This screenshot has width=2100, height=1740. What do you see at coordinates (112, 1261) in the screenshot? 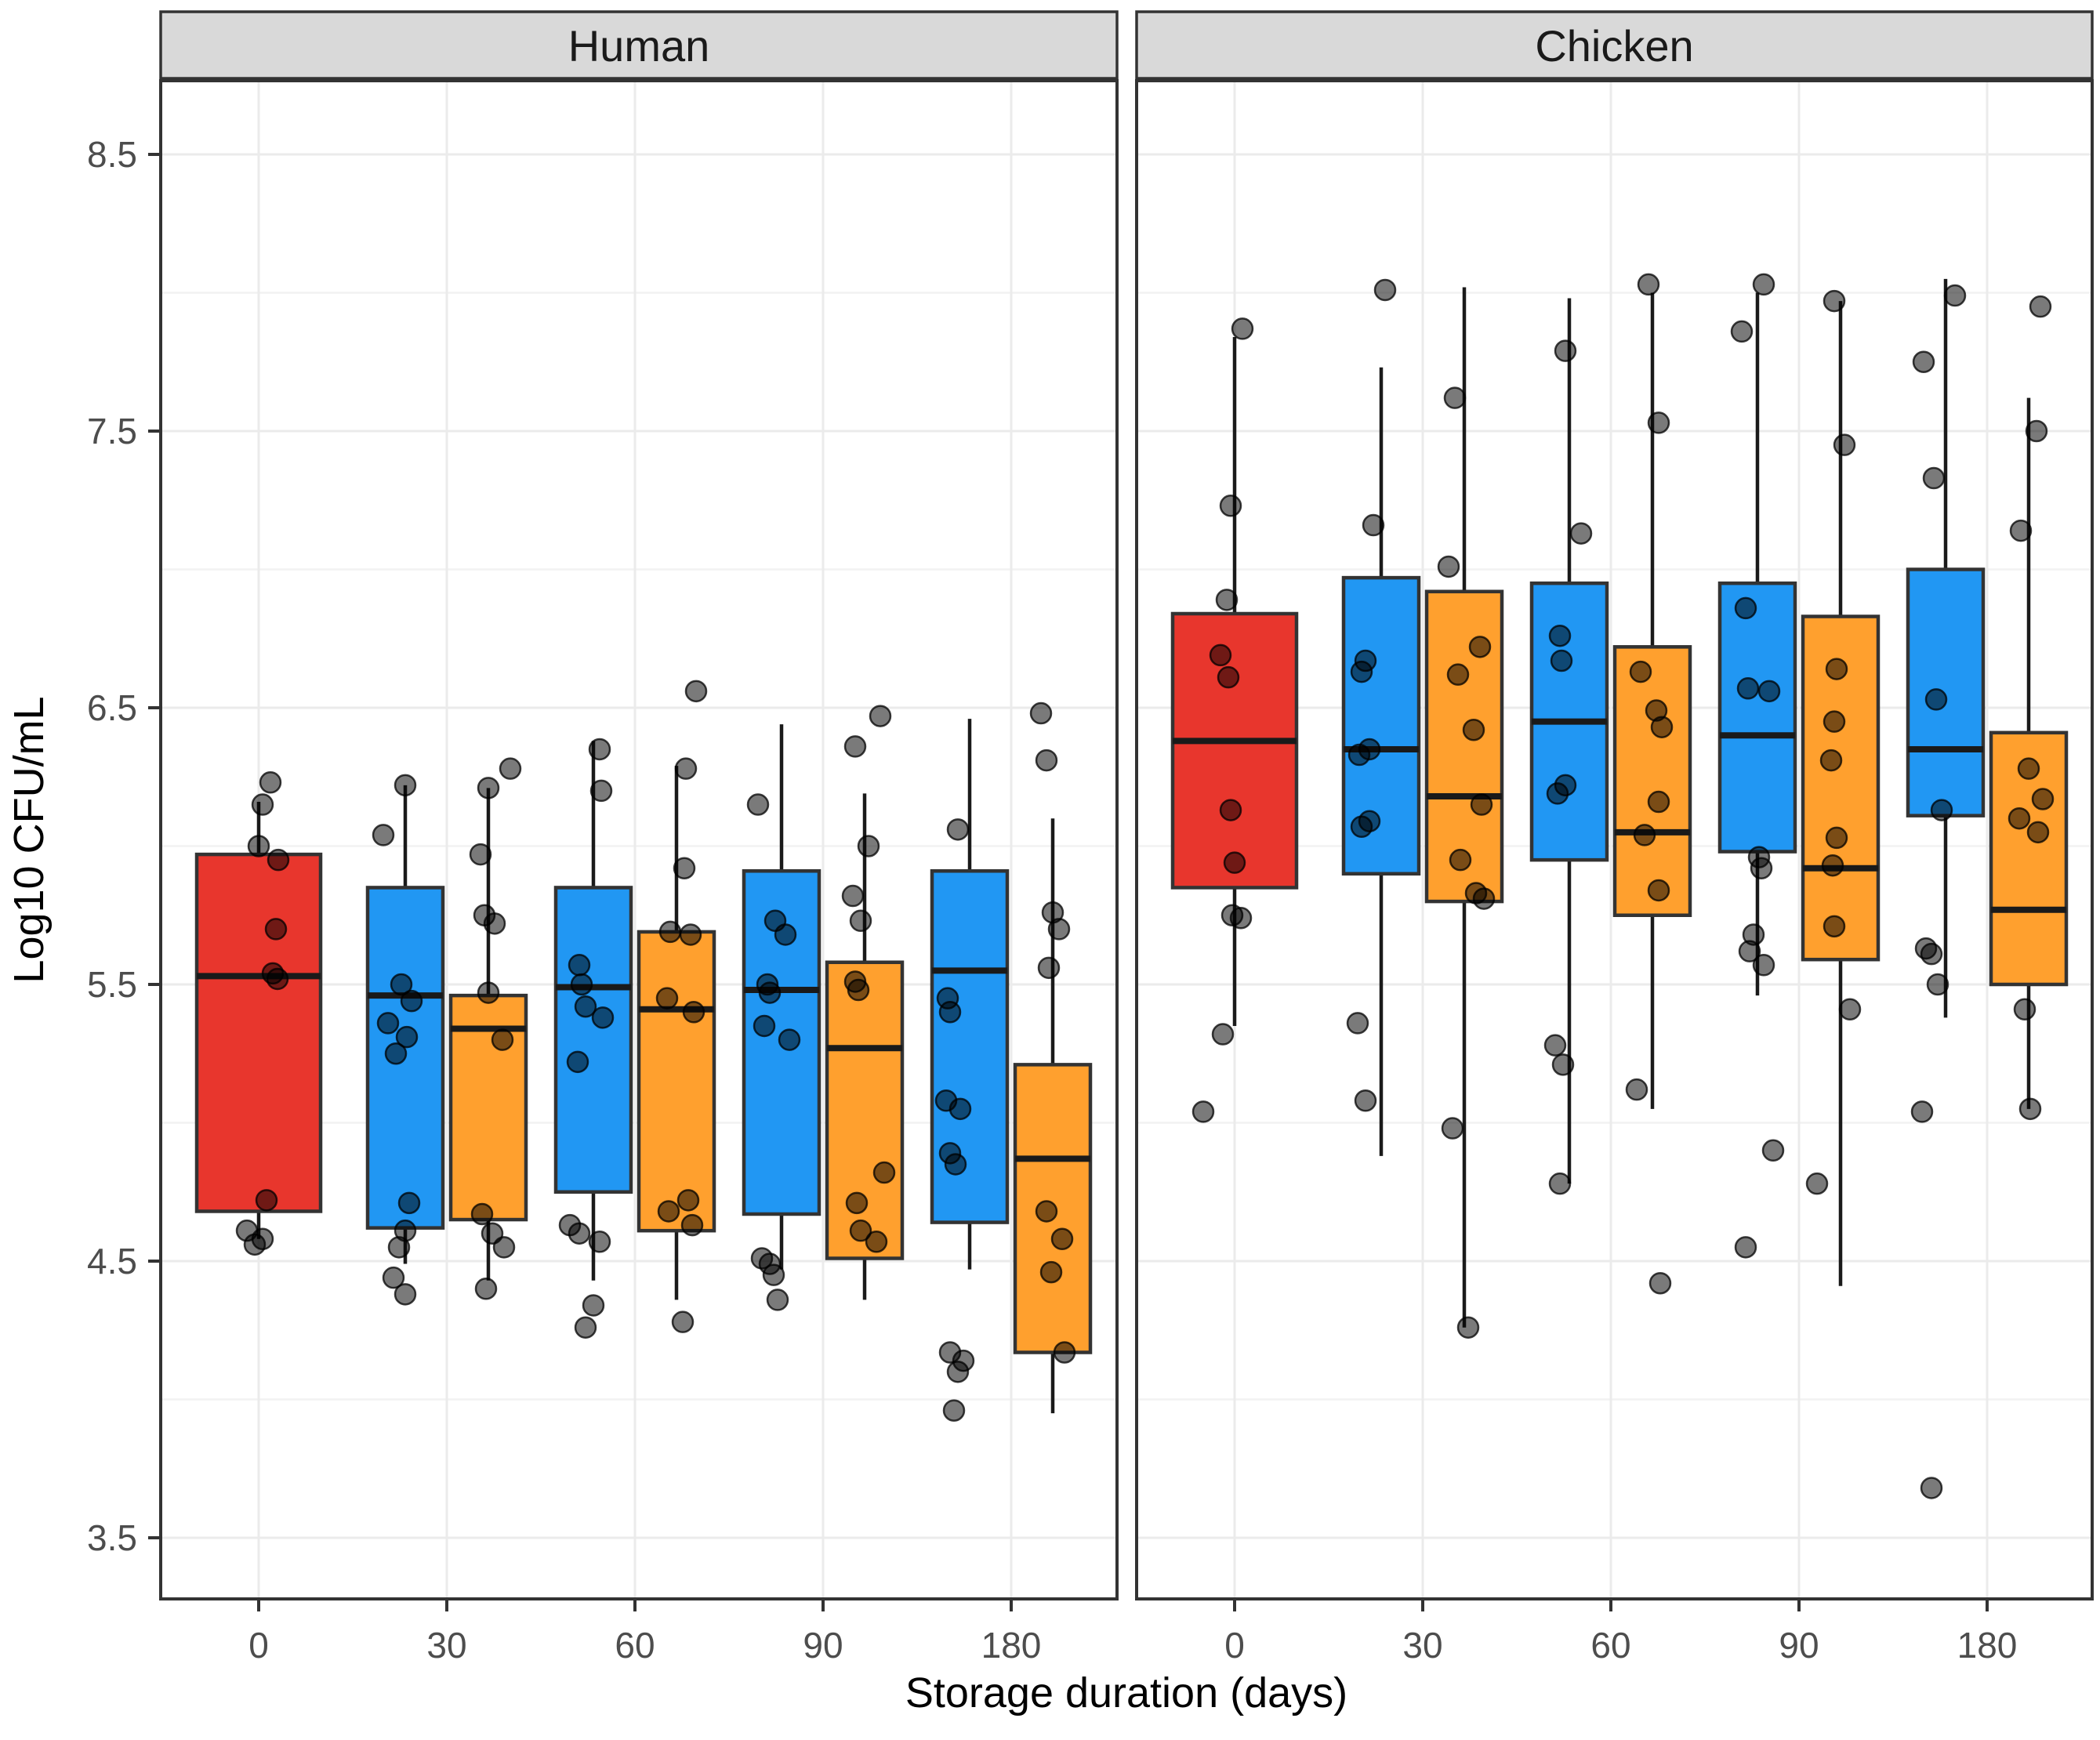
I see `y-tick-label: 4.5` at bounding box center [112, 1261].